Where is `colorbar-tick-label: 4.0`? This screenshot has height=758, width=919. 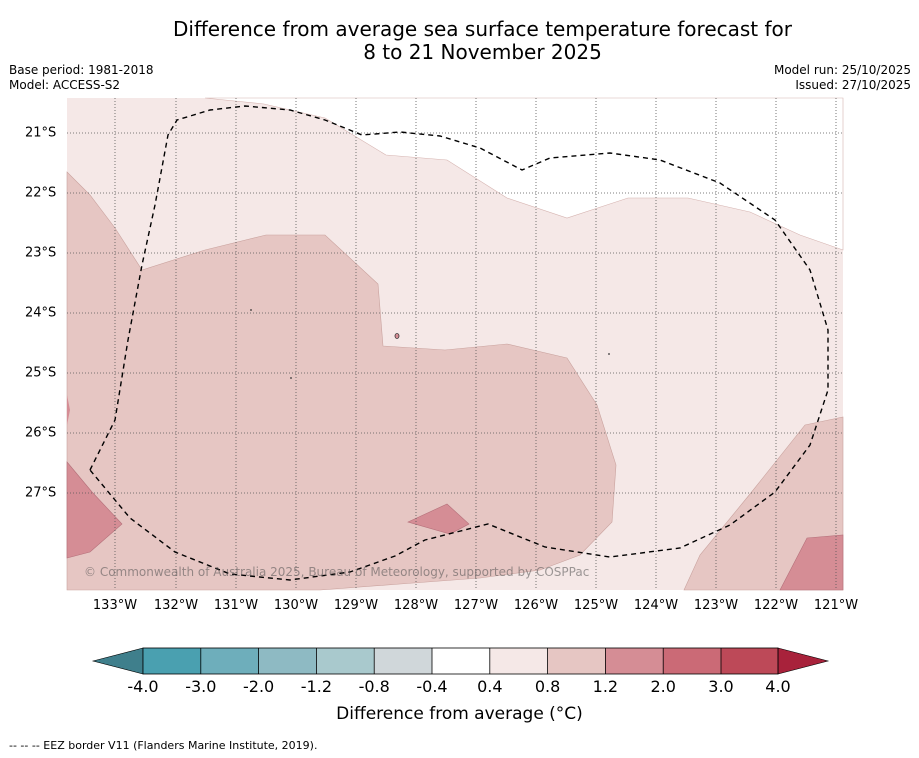
colorbar-tick-label: 4.0 is located at coordinates (778, 686).